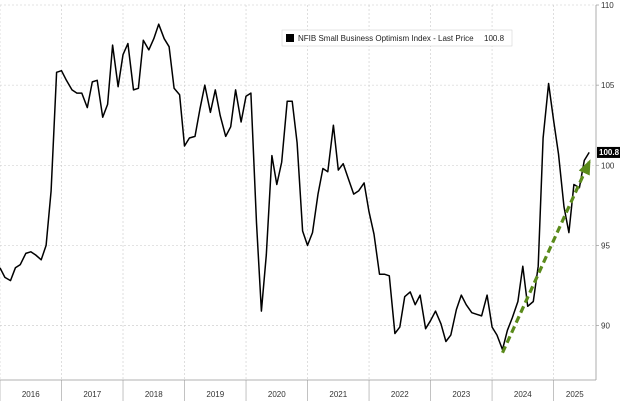 The width and height of the screenshot is (620, 401). Describe the element at coordinates (575, 394) in the screenshot. I see `x-tick-label: 2025` at that location.